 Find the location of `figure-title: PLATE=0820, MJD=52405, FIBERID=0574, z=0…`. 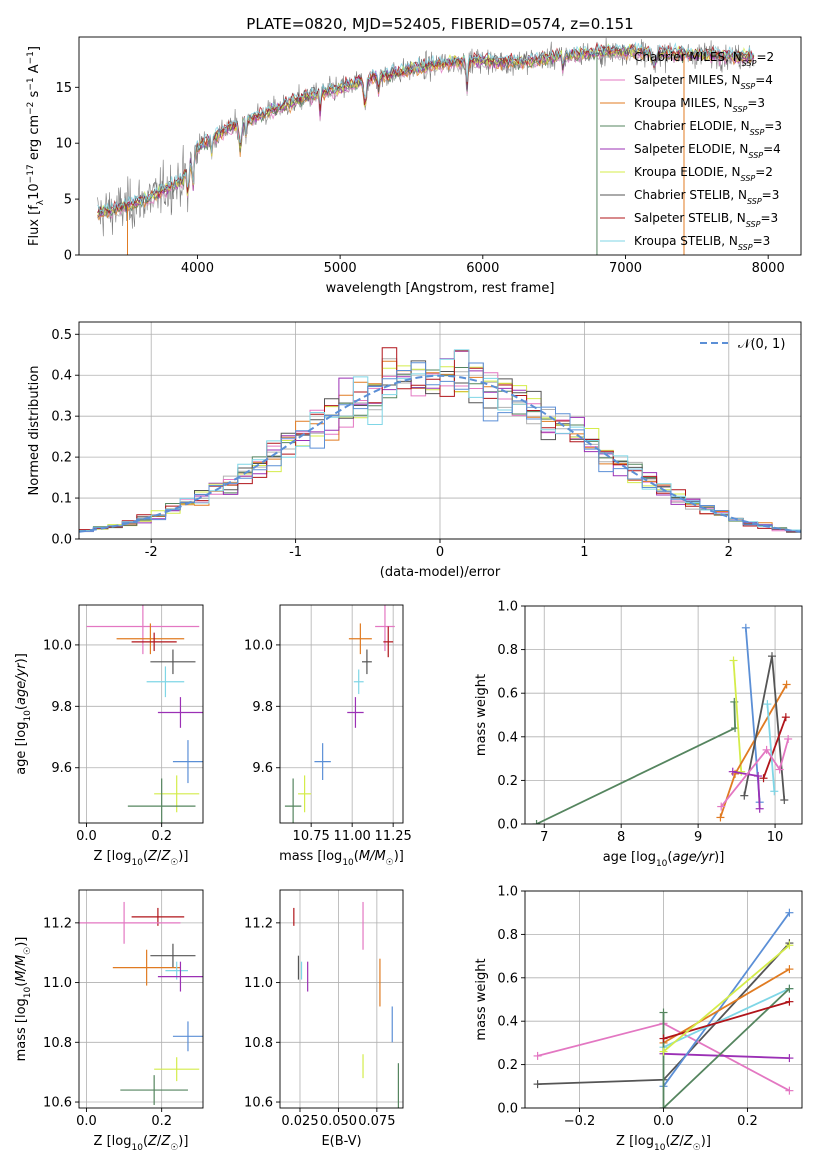

figure-title: PLATE=0820, MJD=52405, FIBERID=0574, z=0… is located at coordinates (439, 24).